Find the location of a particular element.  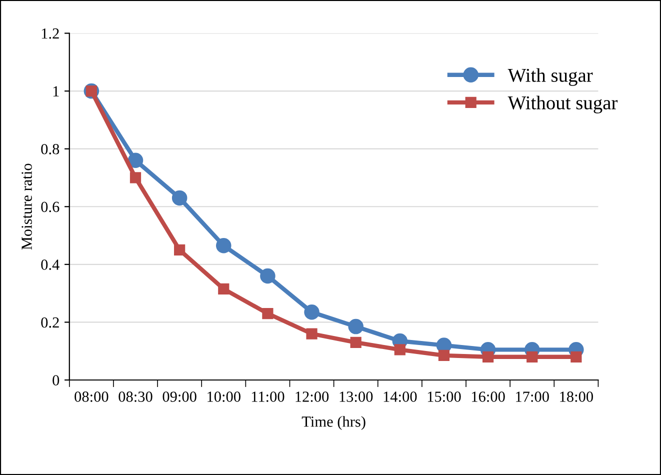

y-tick-label: 0.2 is located at coordinates (50, 322).